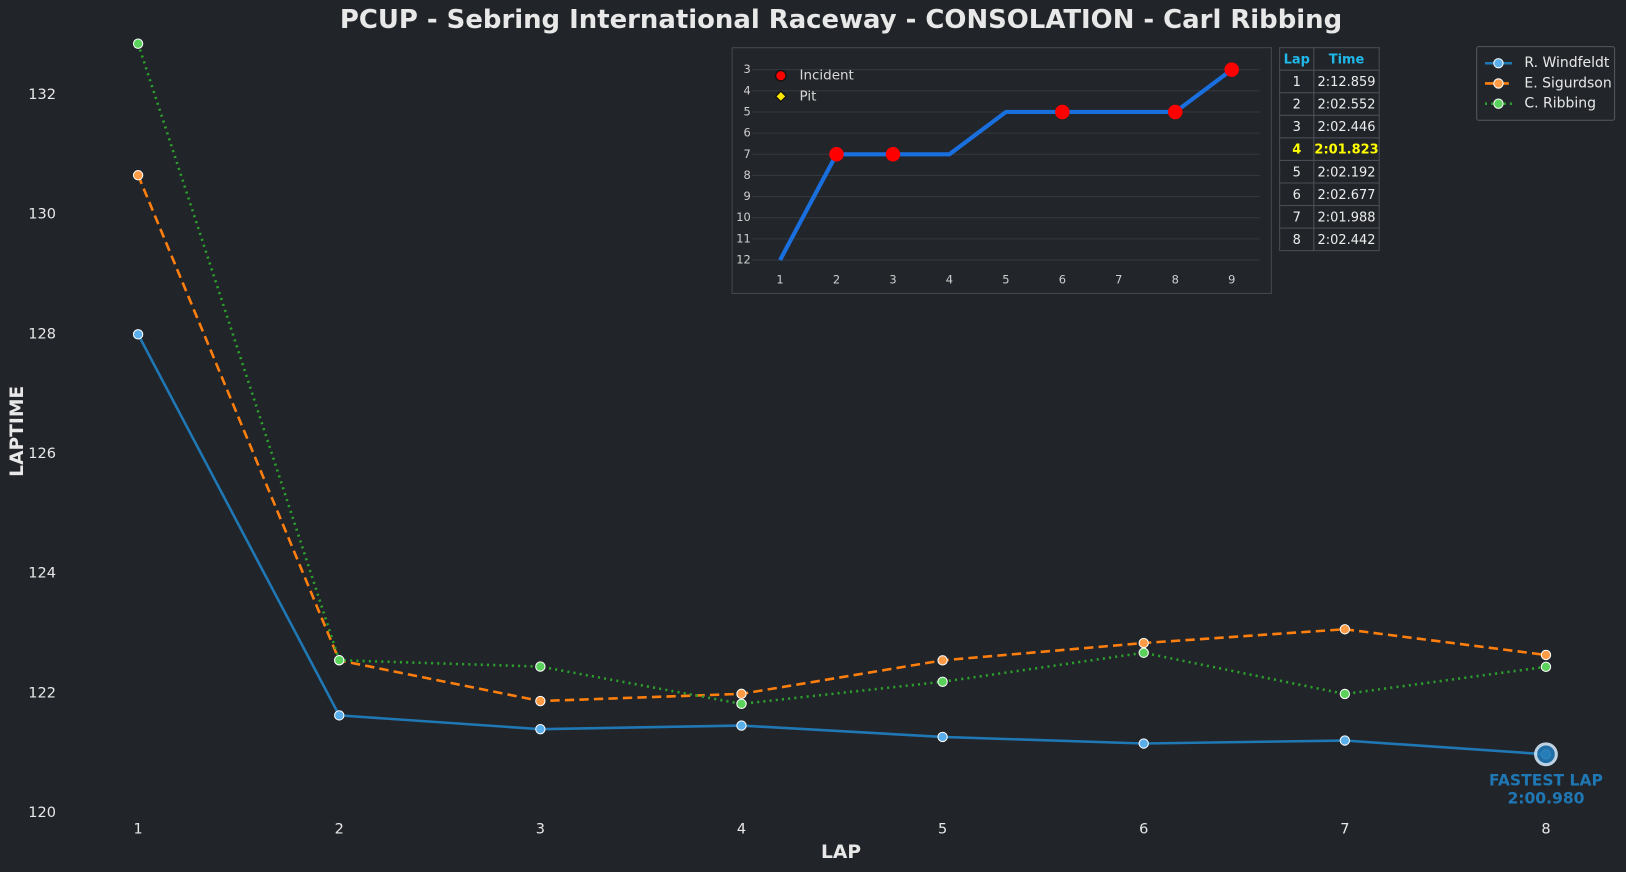 This screenshot has height=872, width=1626. Describe the element at coordinates (339, 829) in the screenshot. I see `x-tick-label: 2` at that location.